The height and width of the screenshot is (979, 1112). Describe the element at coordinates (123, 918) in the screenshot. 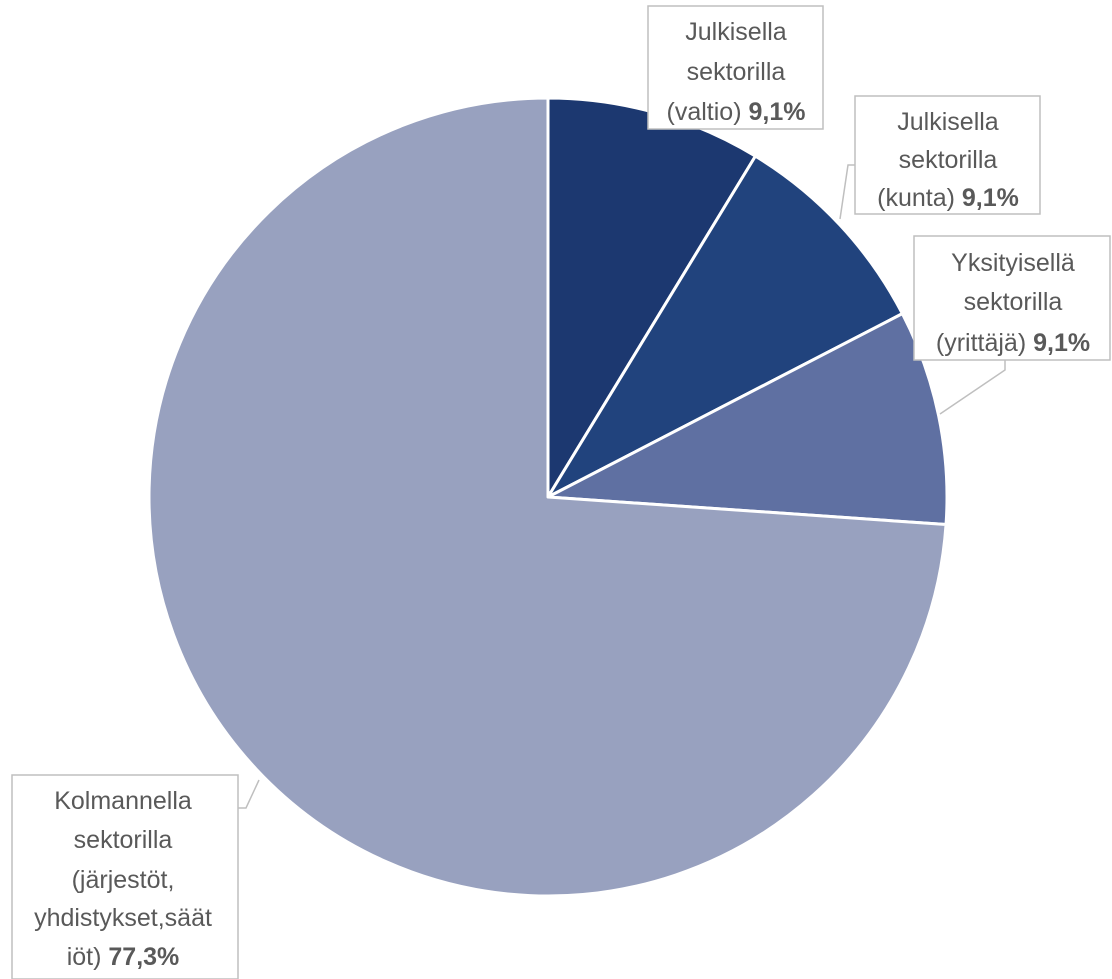

I see `data-label-text: yhdistykset,säät` at that location.